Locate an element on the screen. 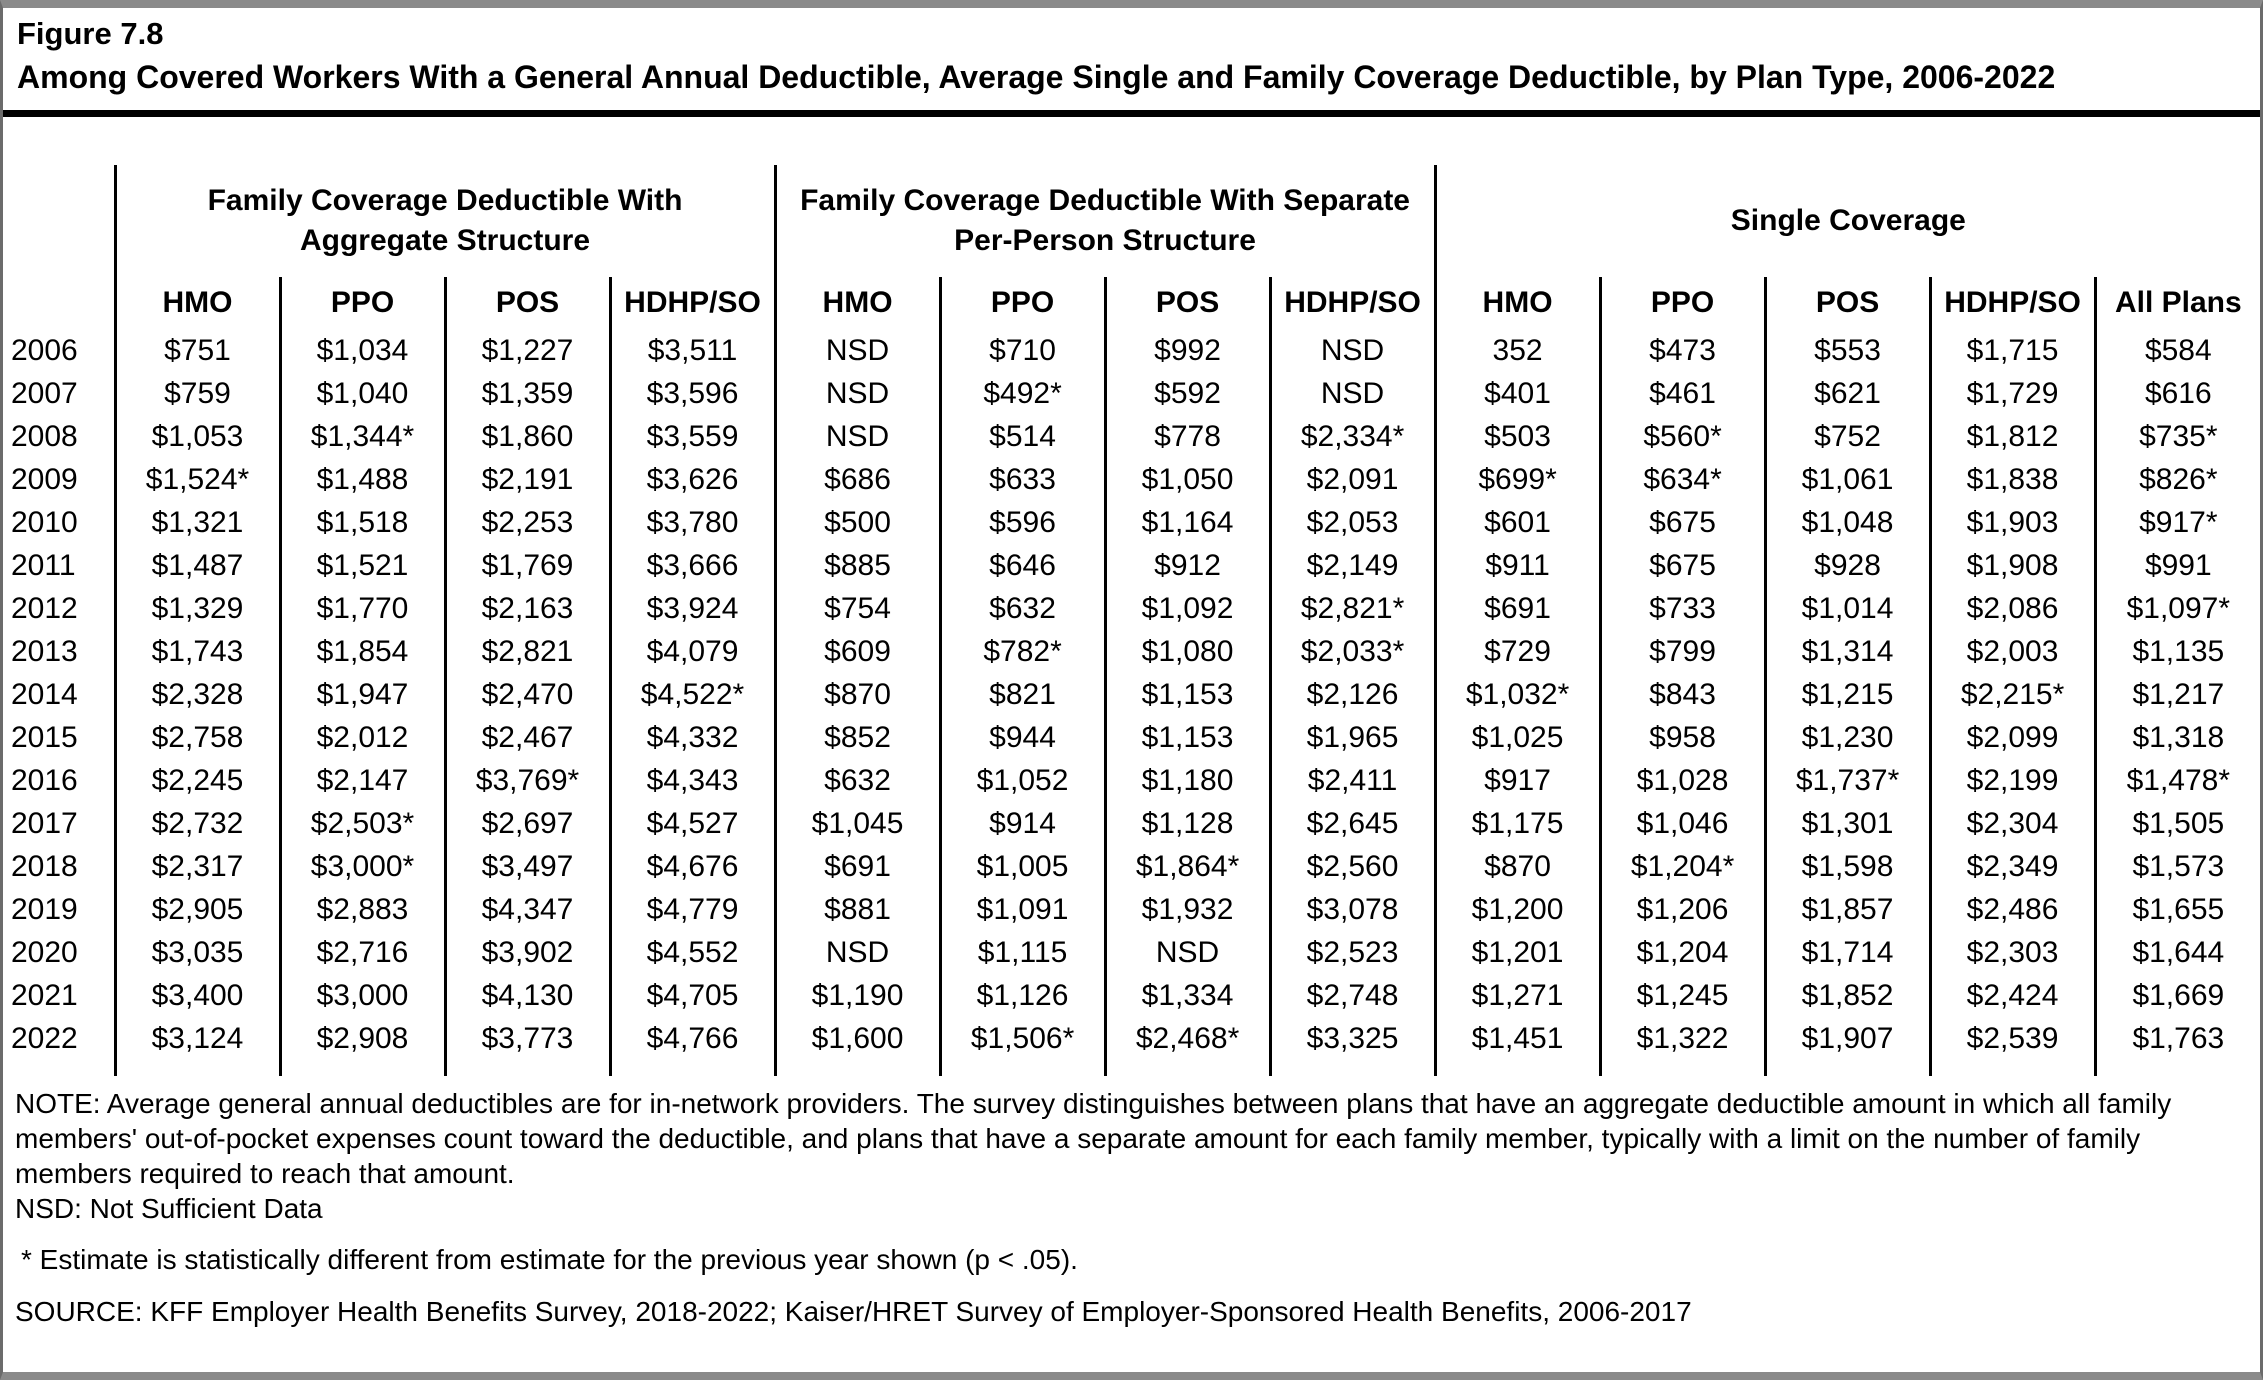  value-cell: $928 is located at coordinates (1847, 565).